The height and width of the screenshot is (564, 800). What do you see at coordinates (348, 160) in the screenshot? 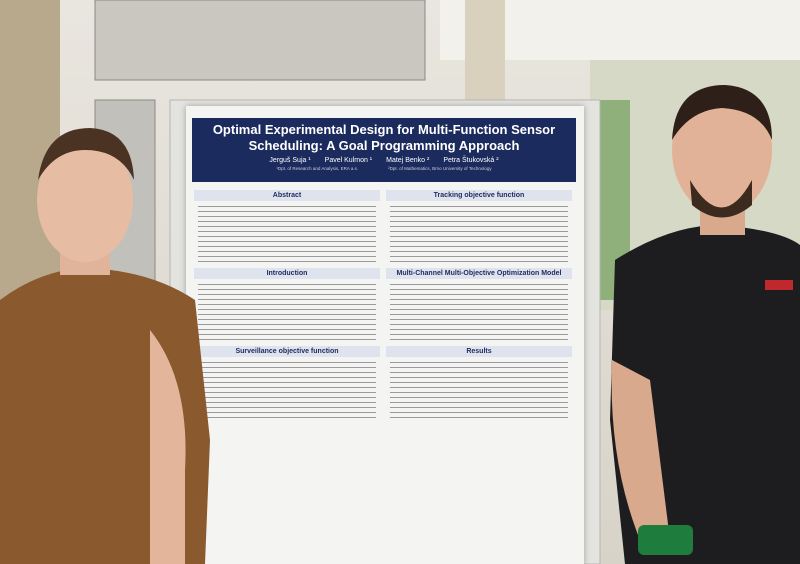
I see `author: Pavel Kulmon ¹` at bounding box center [348, 160].